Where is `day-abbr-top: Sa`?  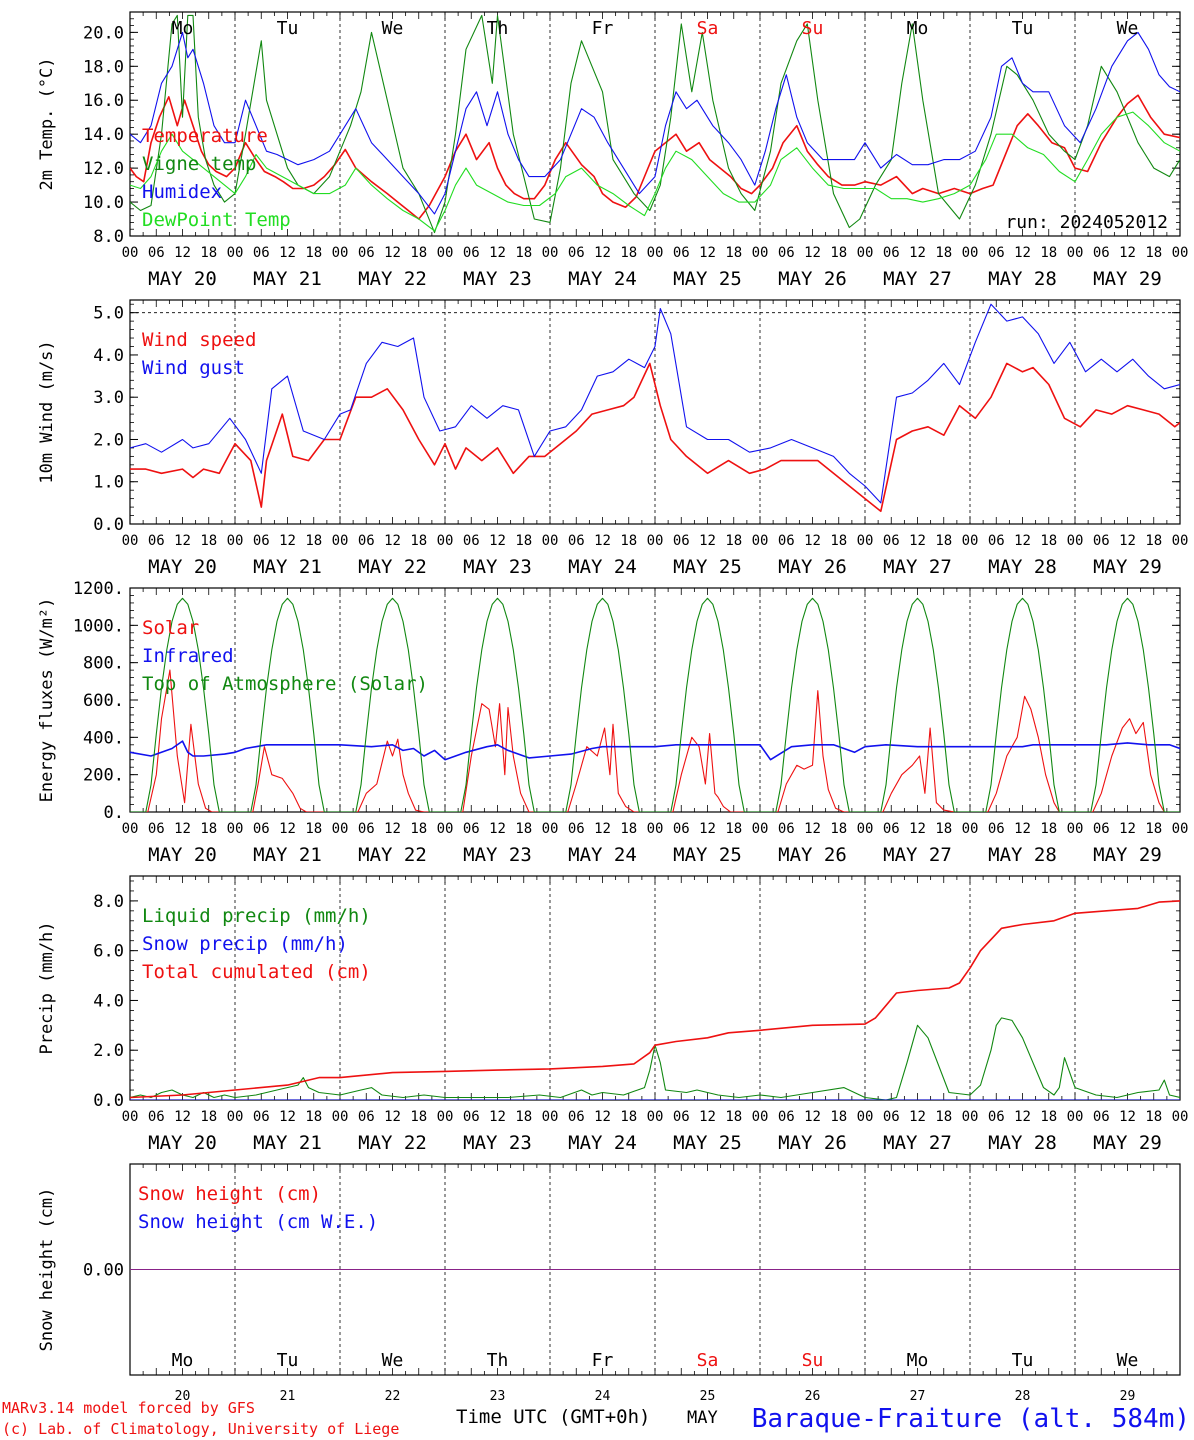 day-abbr-top: Sa is located at coordinates (708, 28).